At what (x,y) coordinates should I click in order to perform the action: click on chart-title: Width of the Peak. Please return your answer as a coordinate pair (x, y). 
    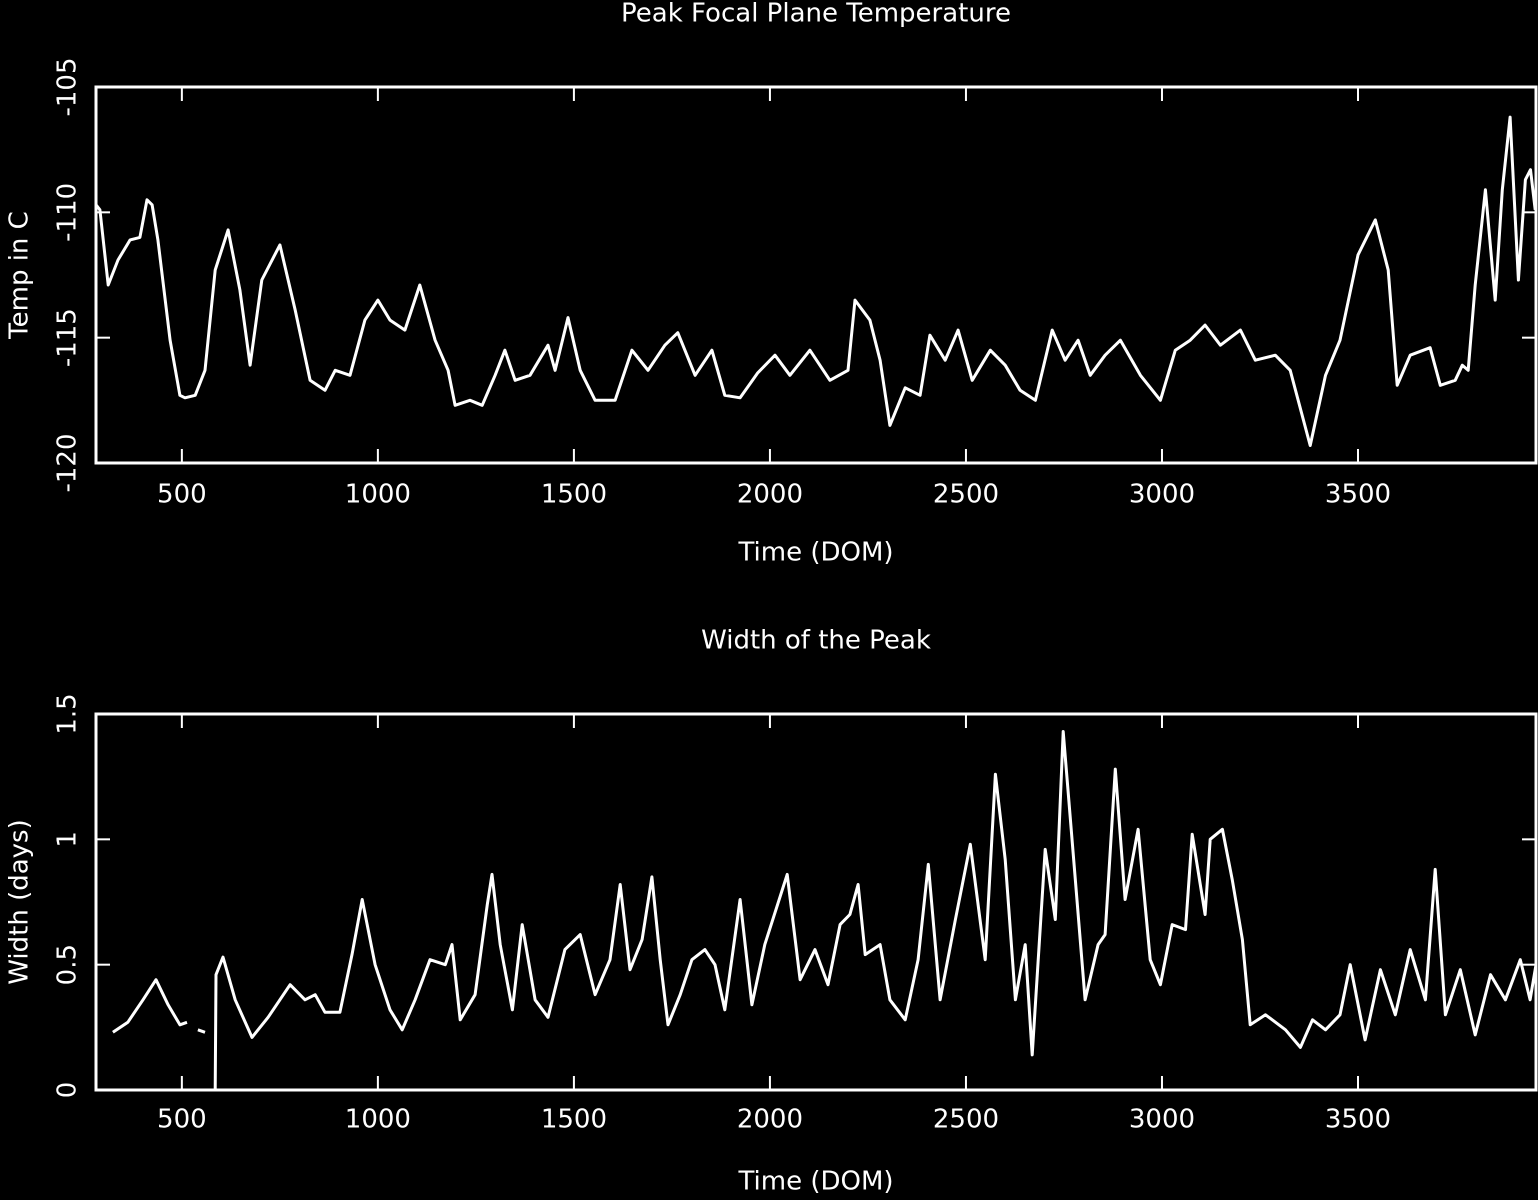
    Looking at the image, I should click on (816, 641).